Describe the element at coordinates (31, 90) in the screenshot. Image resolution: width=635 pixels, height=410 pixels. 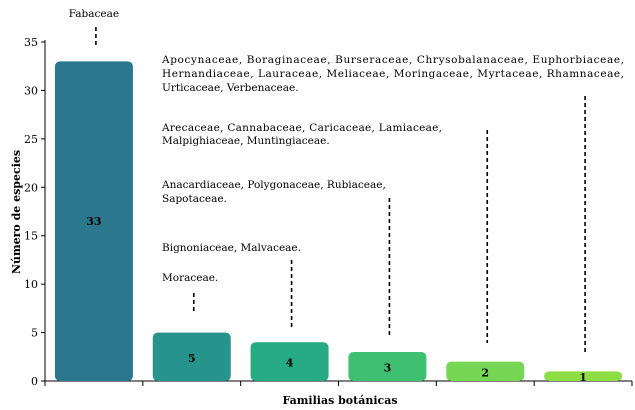
I see `y-tick-label: 30` at that location.